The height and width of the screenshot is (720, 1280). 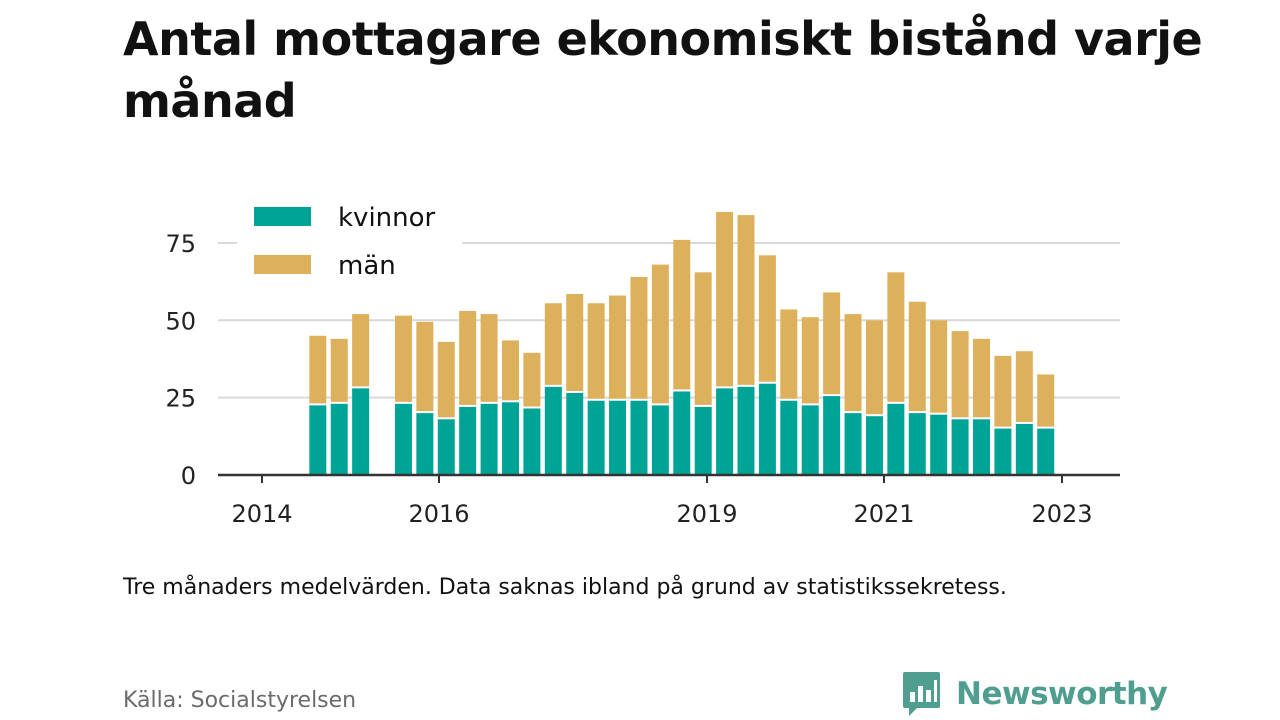 What do you see at coordinates (367, 266) in the screenshot?
I see `legend-label-man: män` at bounding box center [367, 266].